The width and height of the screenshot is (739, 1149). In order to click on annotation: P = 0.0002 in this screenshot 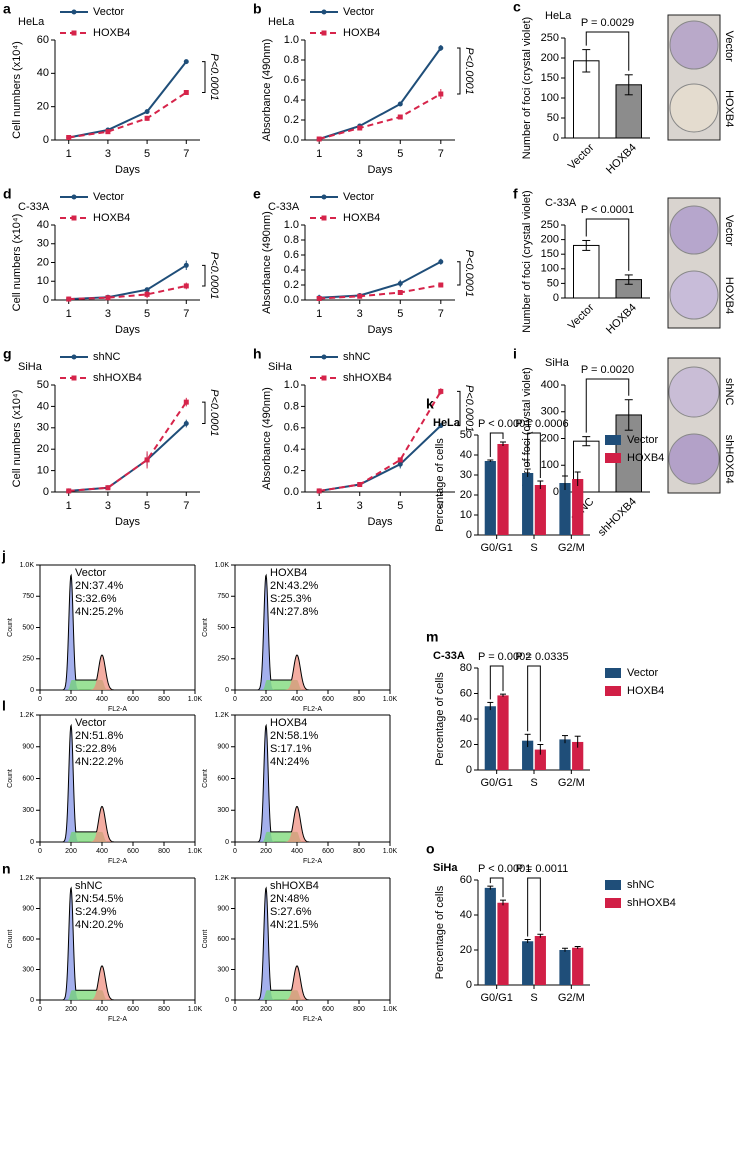, I will do `click(504, 657)`.